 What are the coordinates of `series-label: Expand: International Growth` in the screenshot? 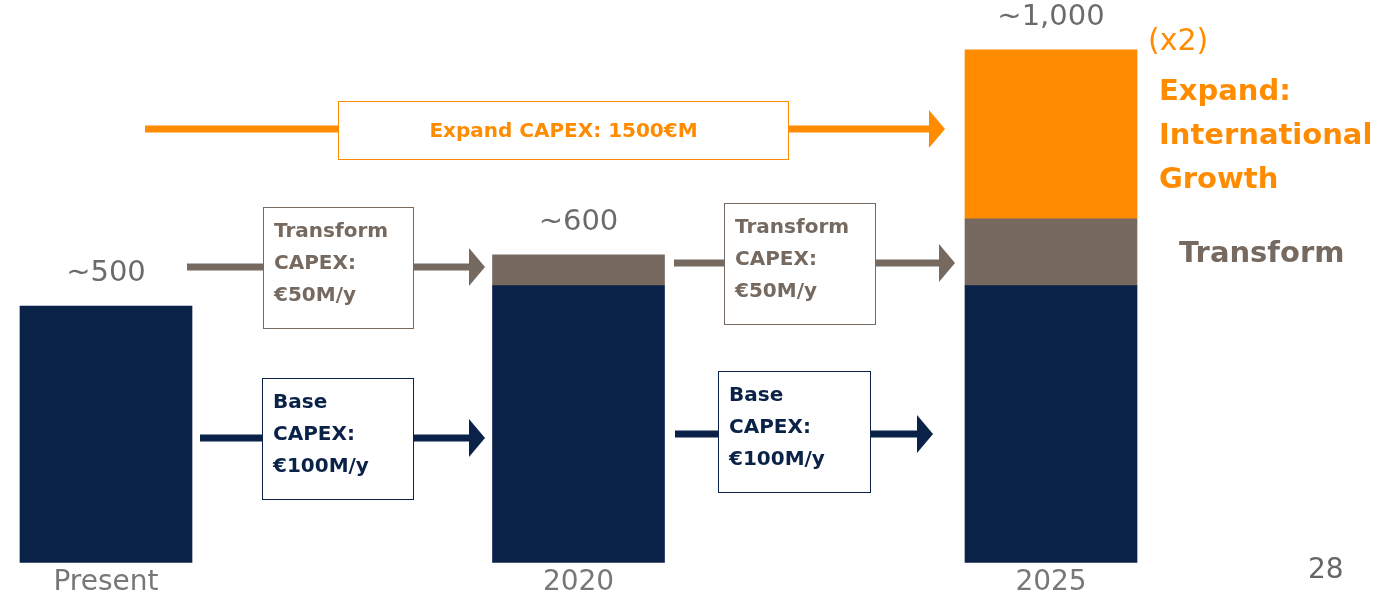 It's located at (1266, 135).